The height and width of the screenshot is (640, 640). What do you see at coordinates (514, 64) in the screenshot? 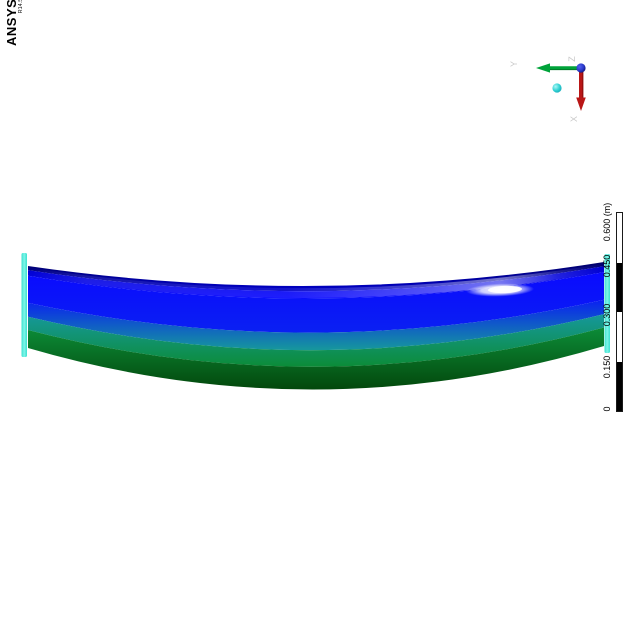
I see `triad-y-label: Y` at bounding box center [514, 64].